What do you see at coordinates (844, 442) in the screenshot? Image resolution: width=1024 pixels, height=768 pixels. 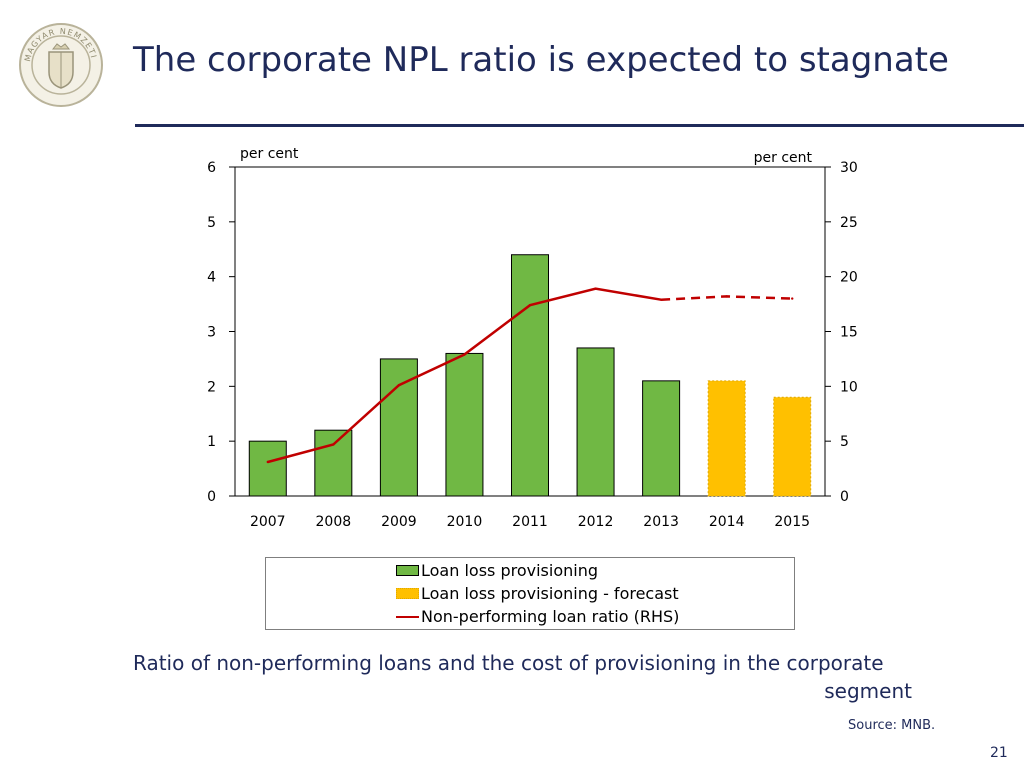 I see `right-axis-tick-label: 5` at bounding box center [844, 442].